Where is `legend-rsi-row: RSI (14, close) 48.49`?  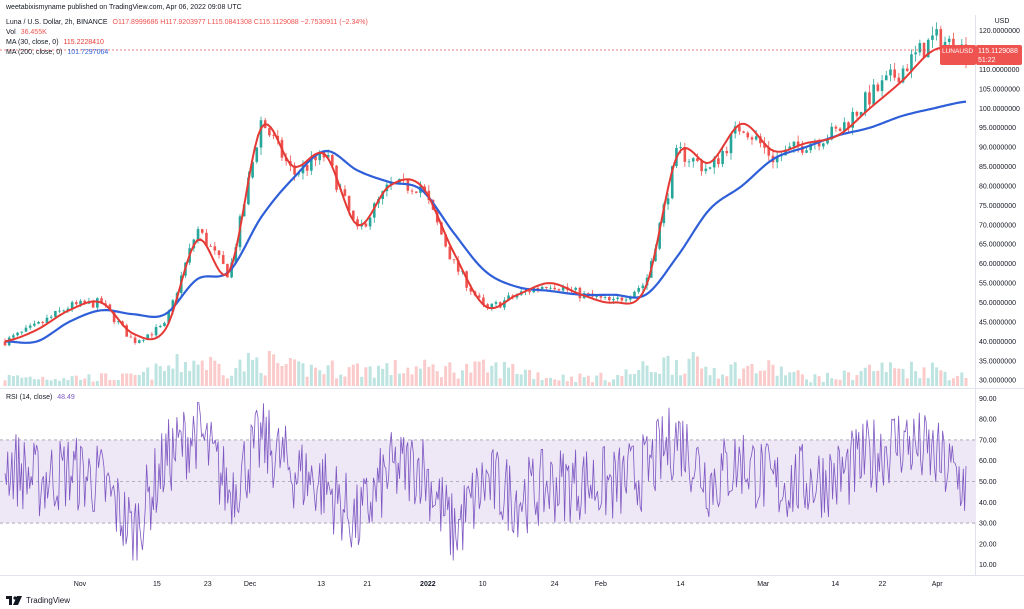 legend-rsi-row: RSI (14, close) 48.49 is located at coordinates (40, 397).